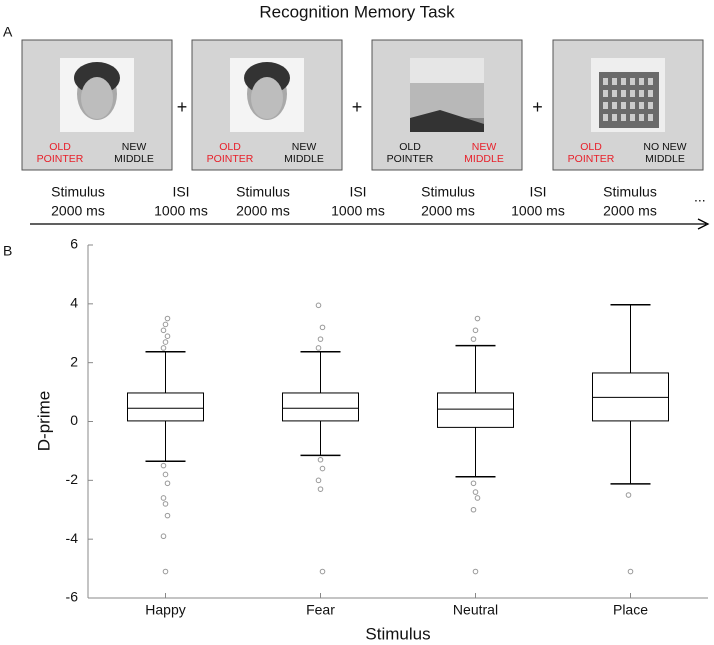  I want to click on sky, so click(447, 70).